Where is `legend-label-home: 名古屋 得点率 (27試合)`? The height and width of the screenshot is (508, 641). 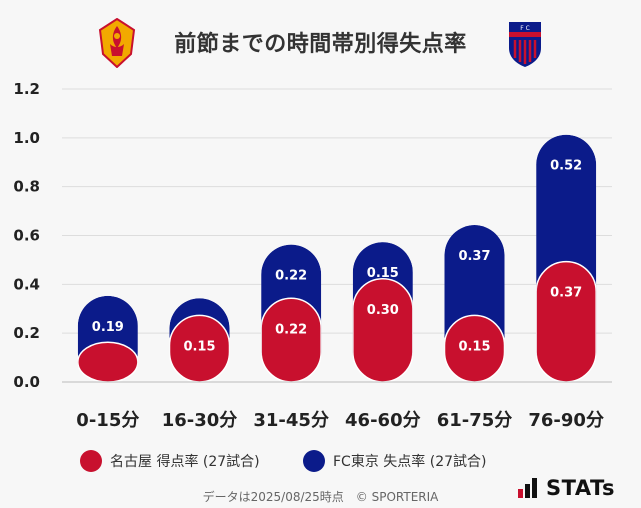 legend-label-home: 名古屋 得点率 (27試合) is located at coordinates (185, 462).